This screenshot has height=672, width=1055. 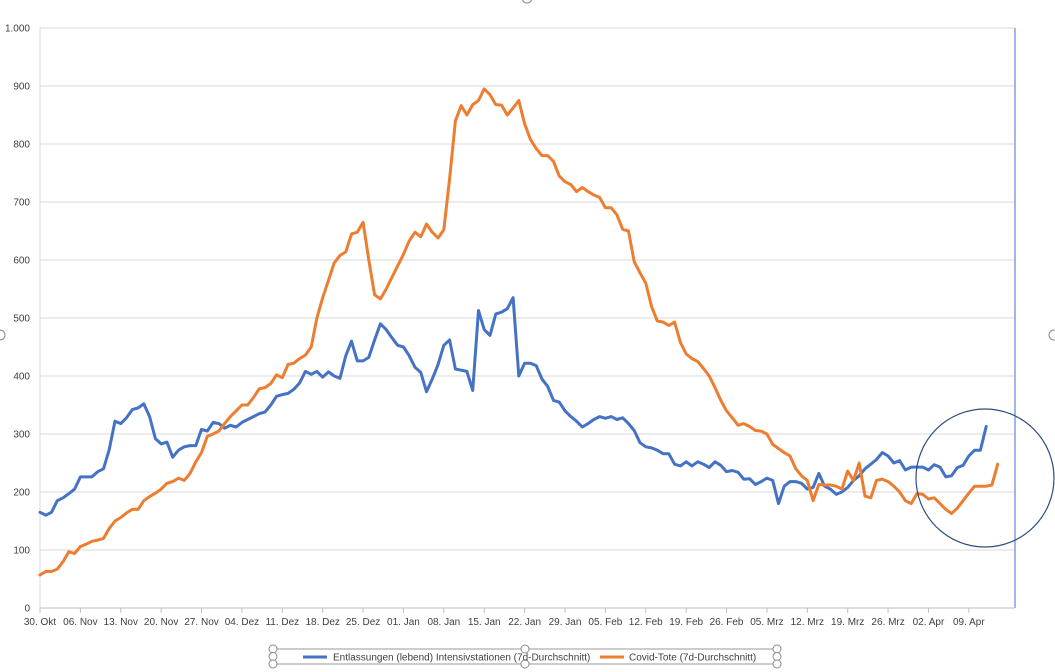 What do you see at coordinates (887, 622) in the screenshot?
I see `x-tick-label: 26. Mrz` at bounding box center [887, 622].